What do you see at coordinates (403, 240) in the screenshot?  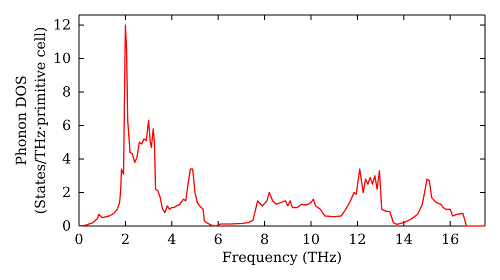 I see `x-tick-label: 14` at bounding box center [403, 240].